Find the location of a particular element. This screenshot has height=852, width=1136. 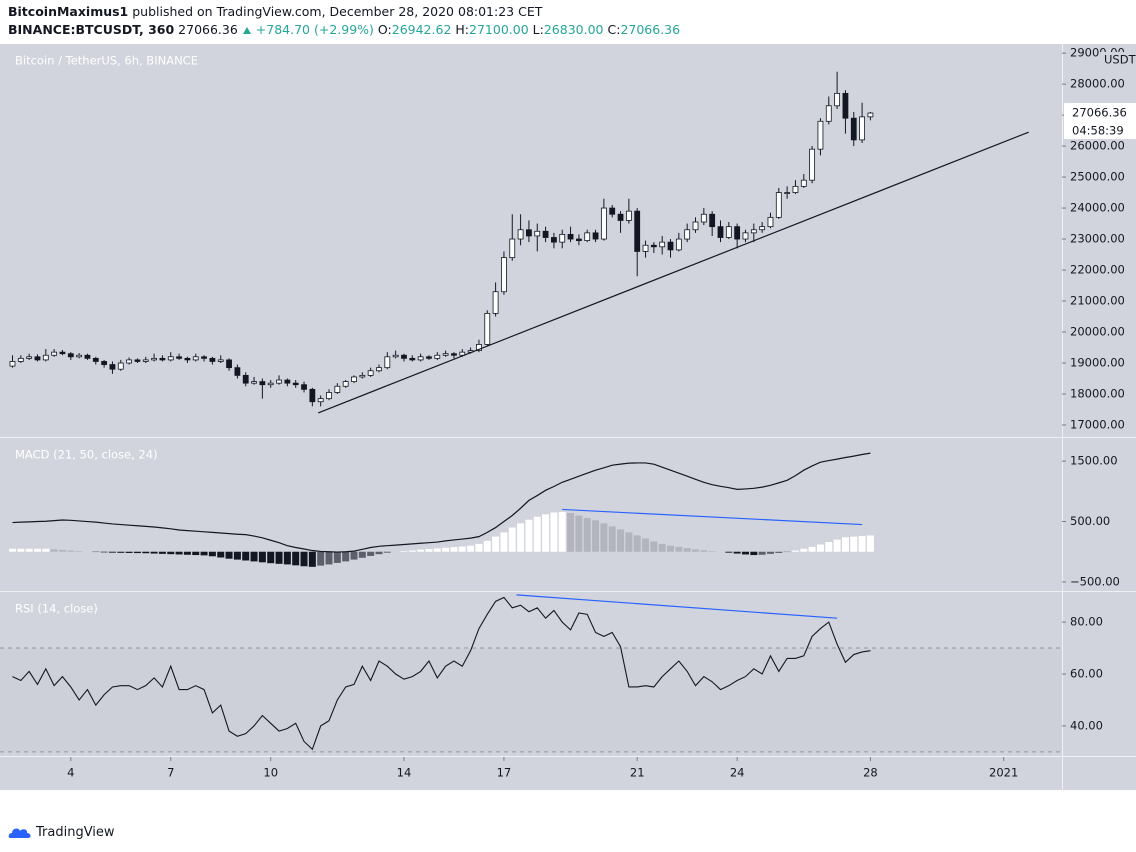

up-arrow-icon is located at coordinates (246, 30).